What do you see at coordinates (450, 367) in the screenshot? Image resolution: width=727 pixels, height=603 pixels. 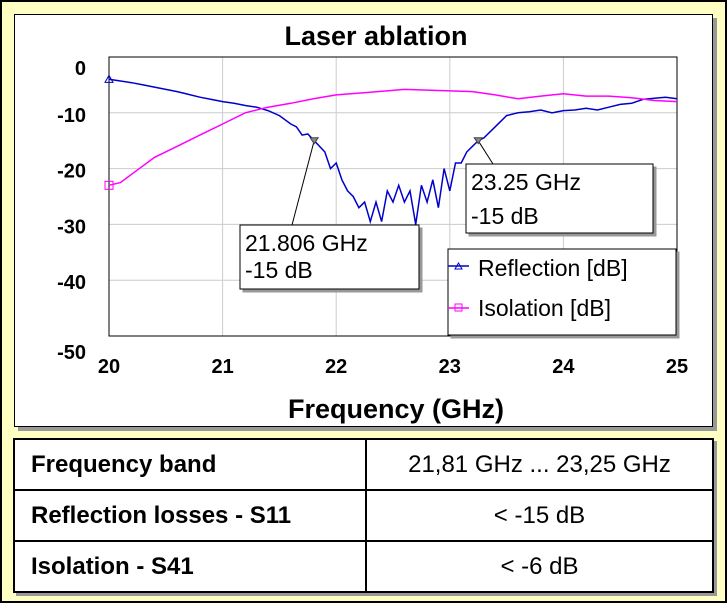 I see `x-tick-label: 23` at bounding box center [450, 367].